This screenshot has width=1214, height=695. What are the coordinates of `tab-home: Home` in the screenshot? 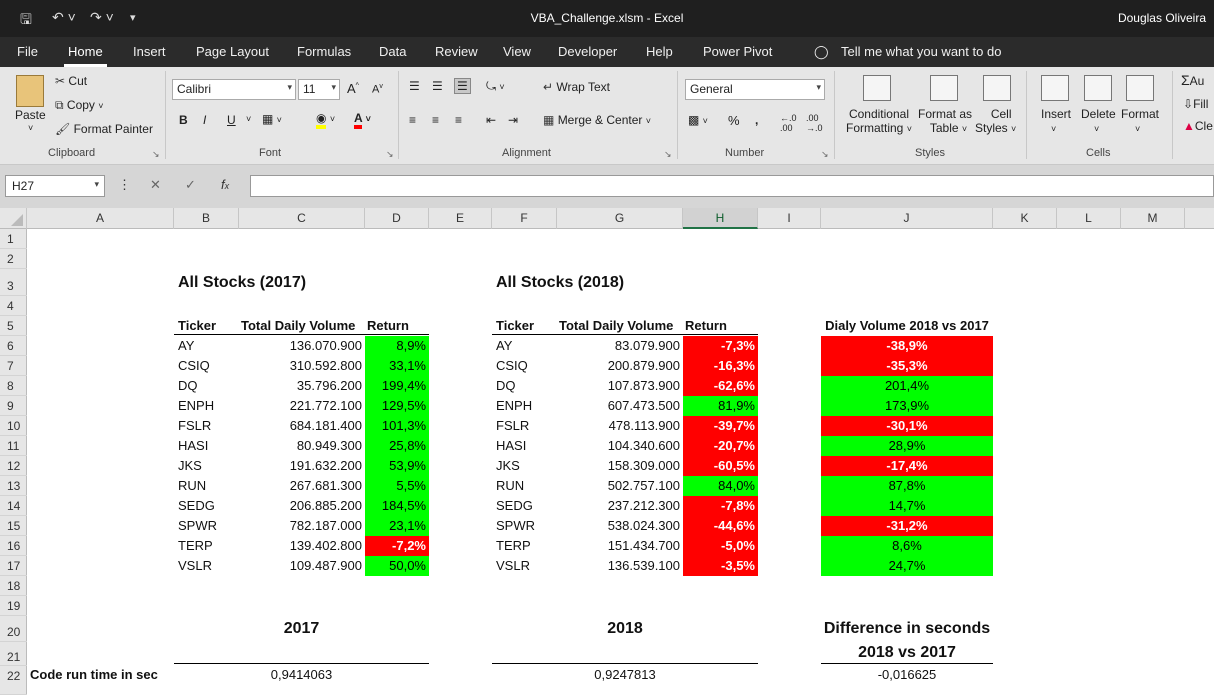 It's located at (85, 55).